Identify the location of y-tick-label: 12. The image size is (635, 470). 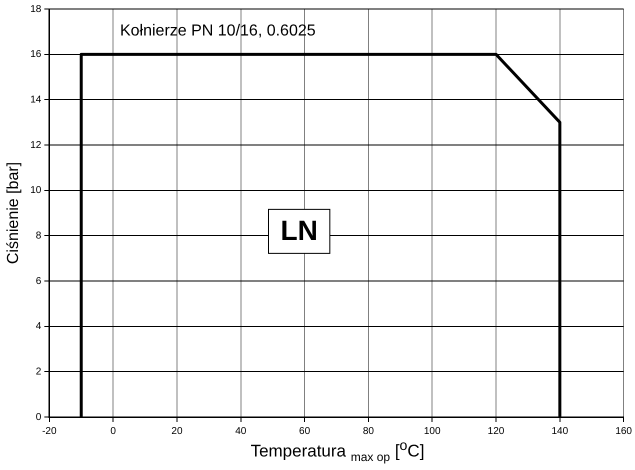
(36, 145).